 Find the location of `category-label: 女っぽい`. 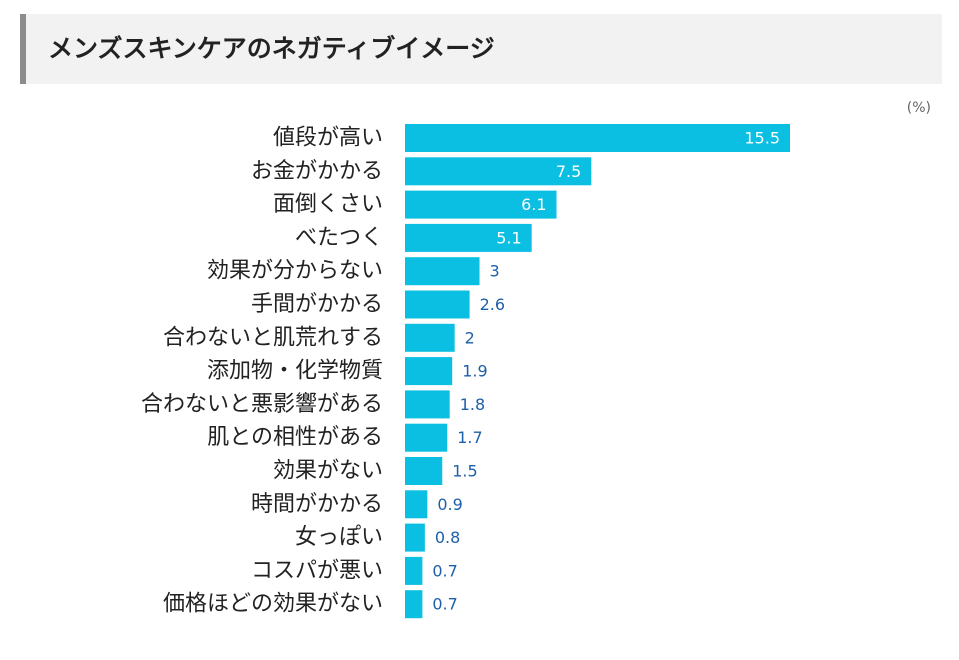

category-label: 女っぽい is located at coordinates (339, 537).